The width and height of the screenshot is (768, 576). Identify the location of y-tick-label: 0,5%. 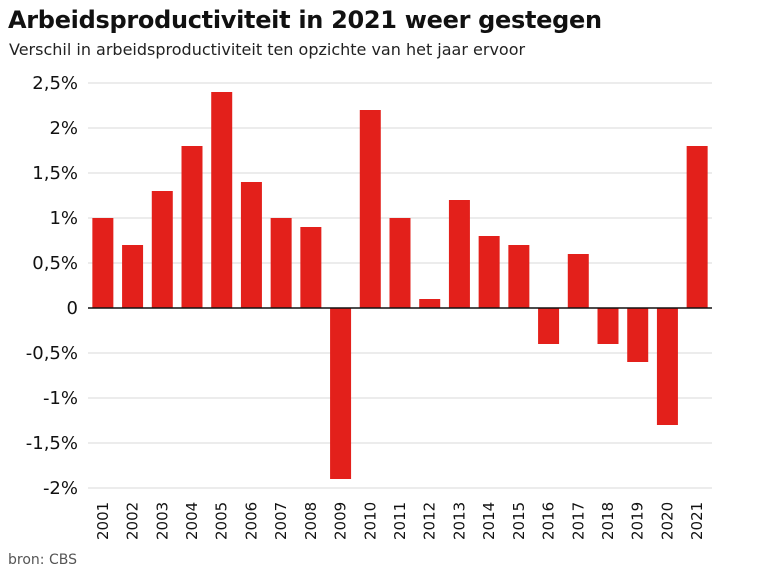
(55, 263).